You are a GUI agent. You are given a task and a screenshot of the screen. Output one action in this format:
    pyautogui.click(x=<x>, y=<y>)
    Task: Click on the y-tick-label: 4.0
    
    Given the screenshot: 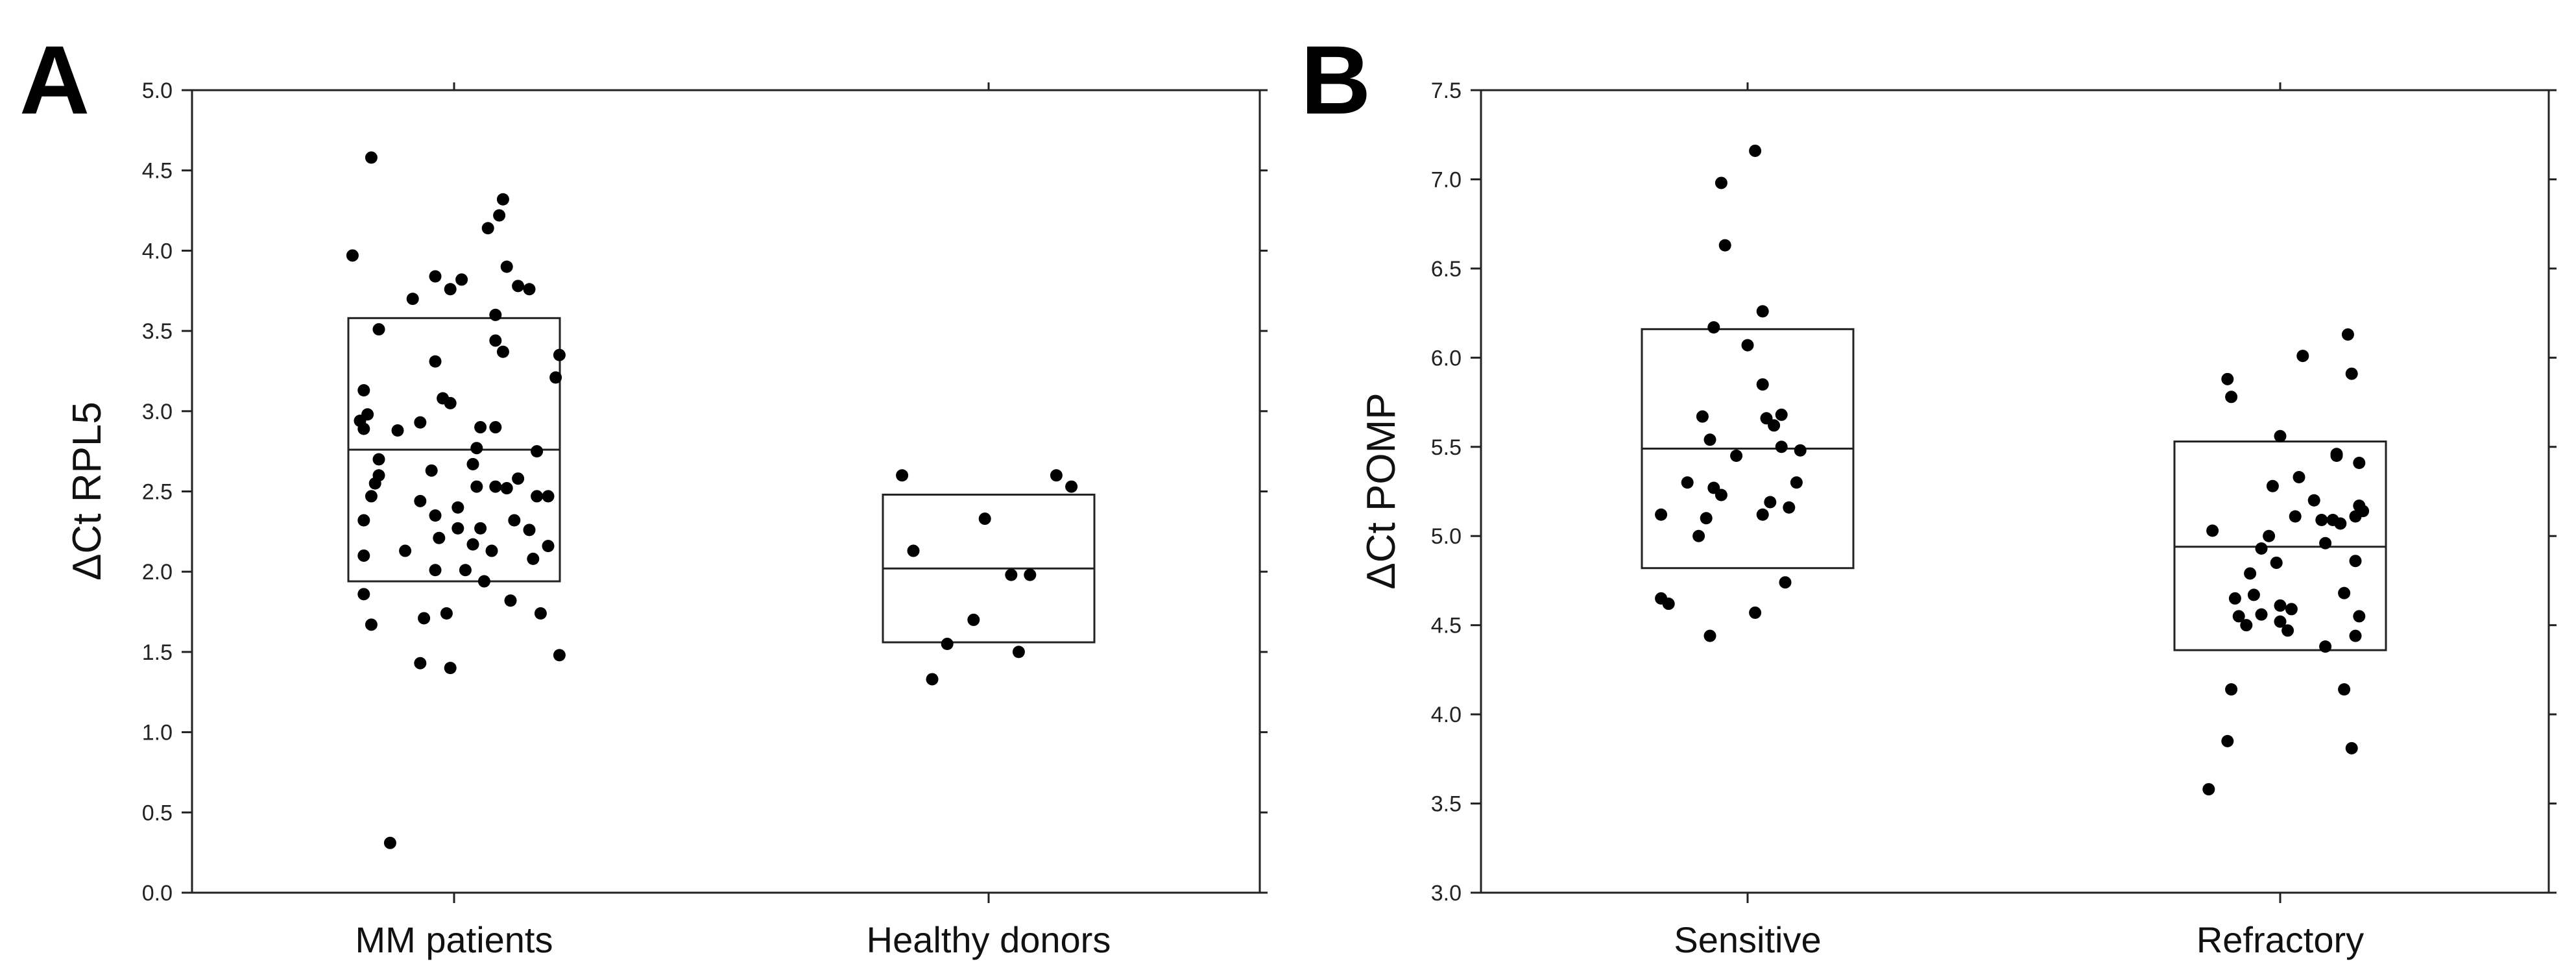 What is the action you would take?
    pyautogui.click(x=157, y=251)
    